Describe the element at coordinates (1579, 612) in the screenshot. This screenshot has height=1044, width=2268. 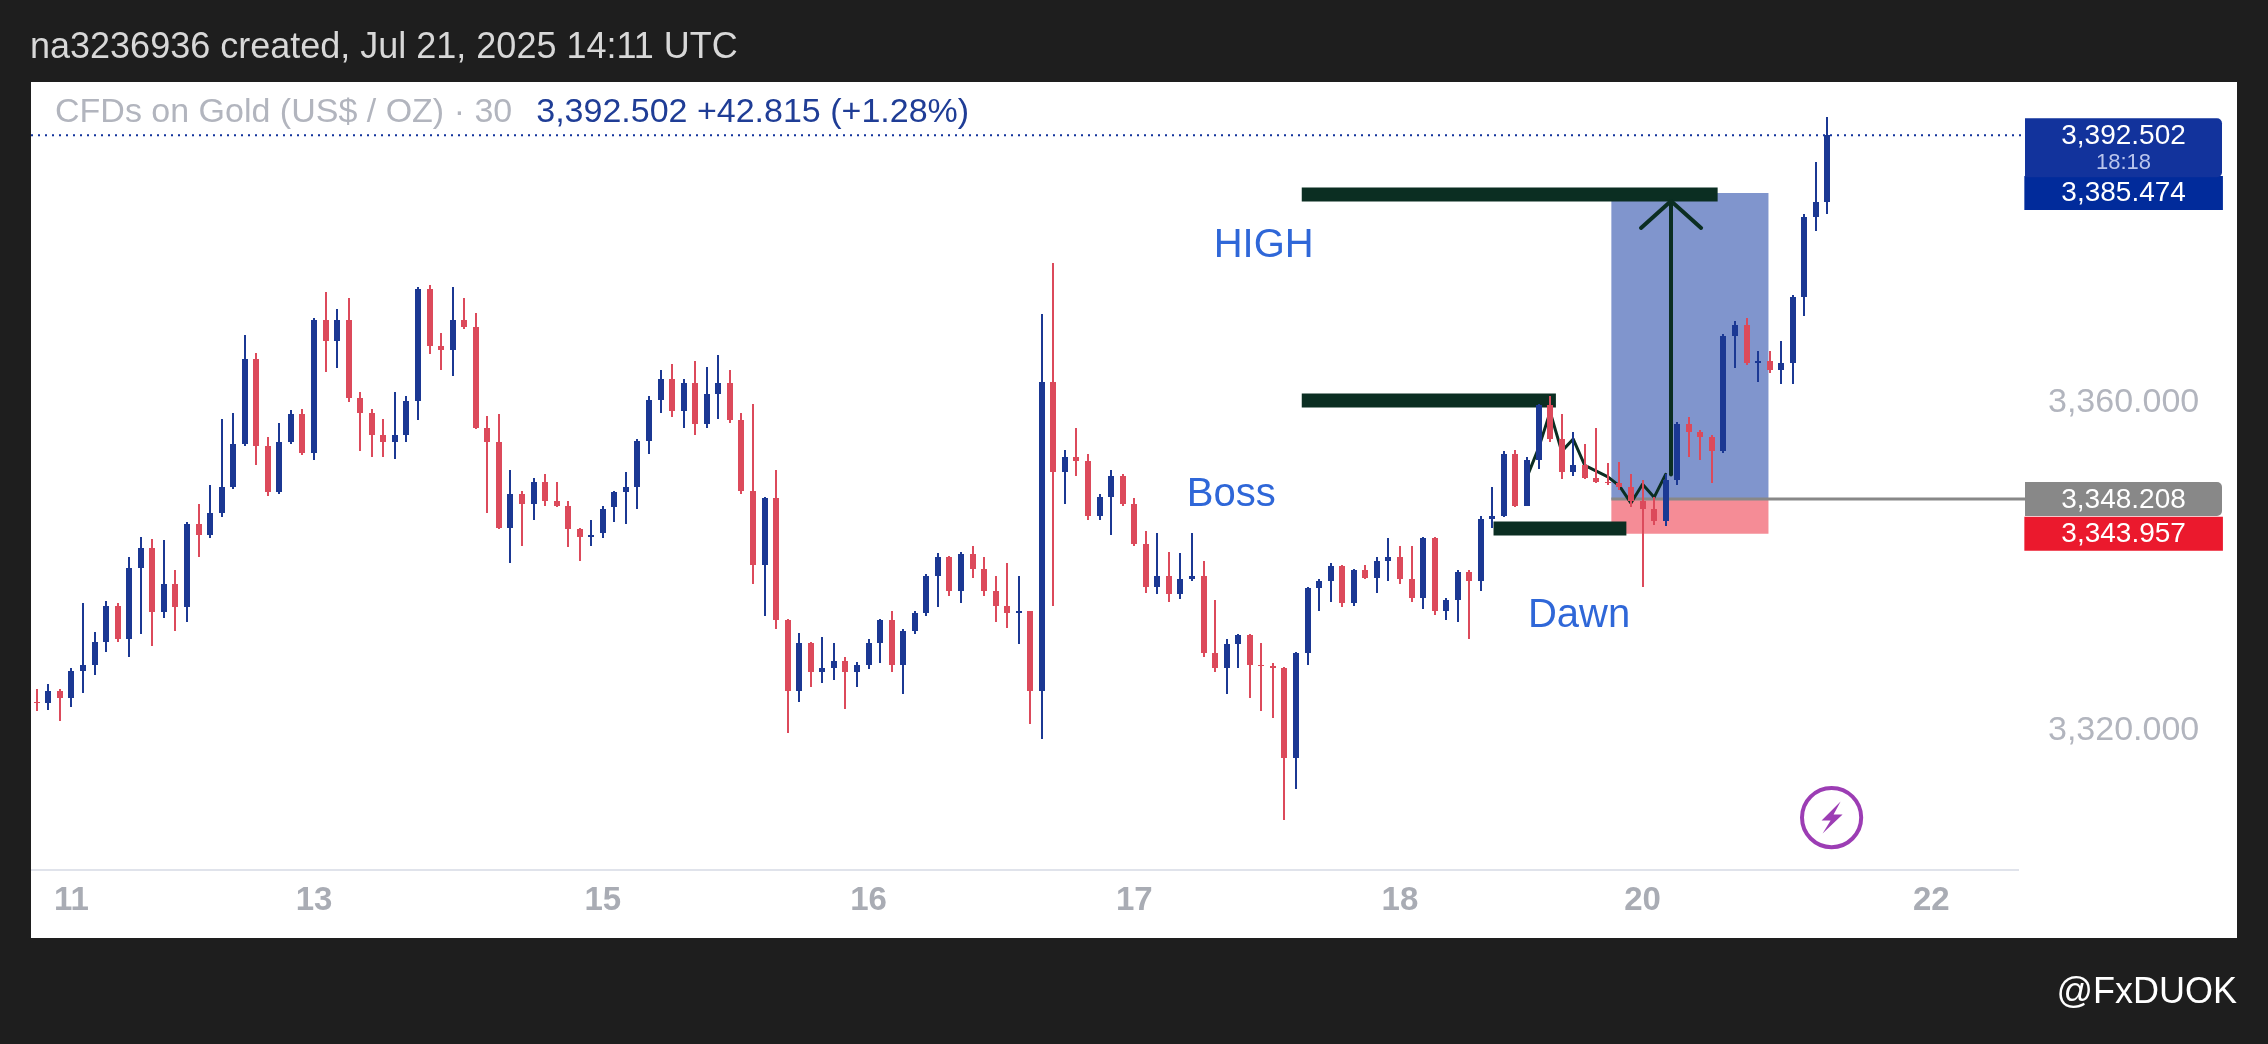
I see `ref-line-label: Dawn` at that location.